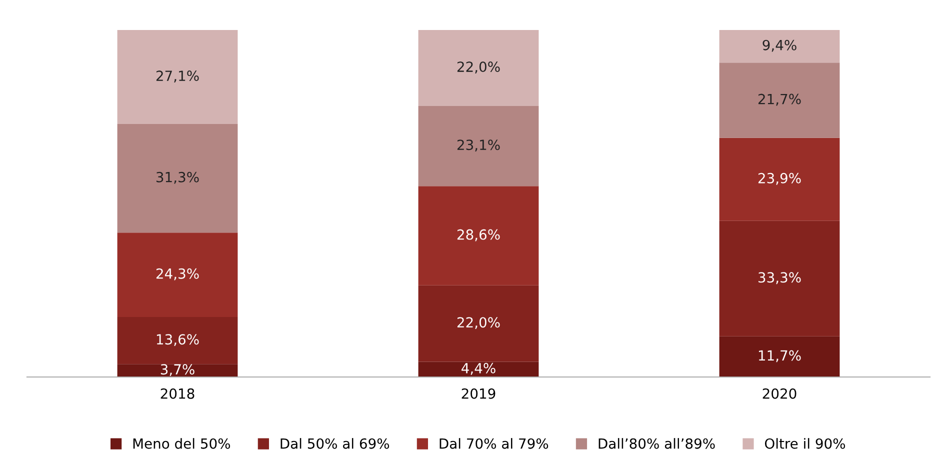 The height and width of the screenshot is (460, 938). What do you see at coordinates (494, 443) in the screenshot?
I see `legend-label: Dal 70% al 79%` at bounding box center [494, 443].